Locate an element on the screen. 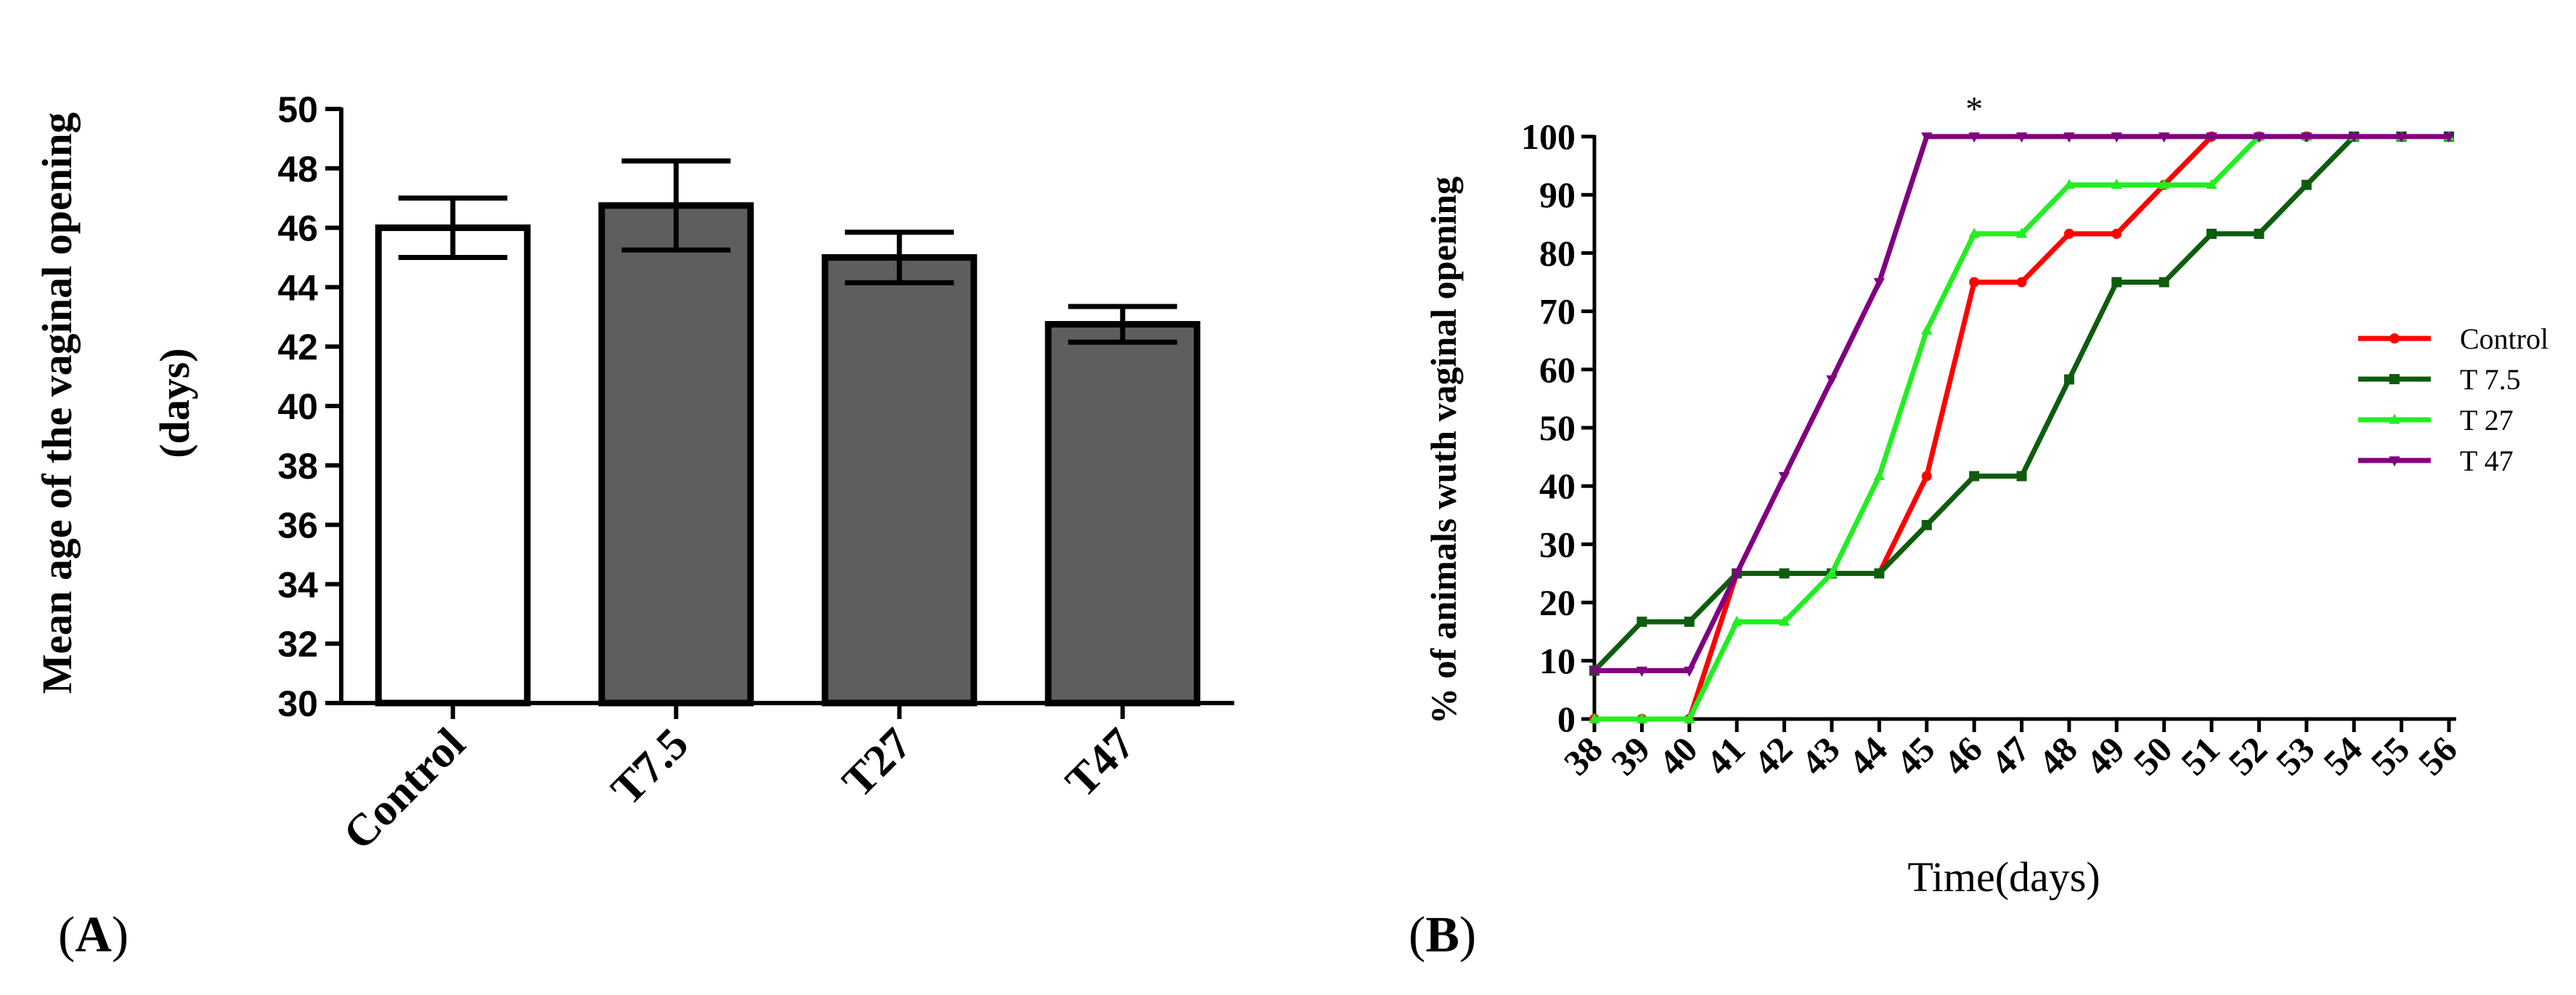 The image size is (2576, 995). panel-a-category-label: T7.5 is located at coordinates (650, 767).